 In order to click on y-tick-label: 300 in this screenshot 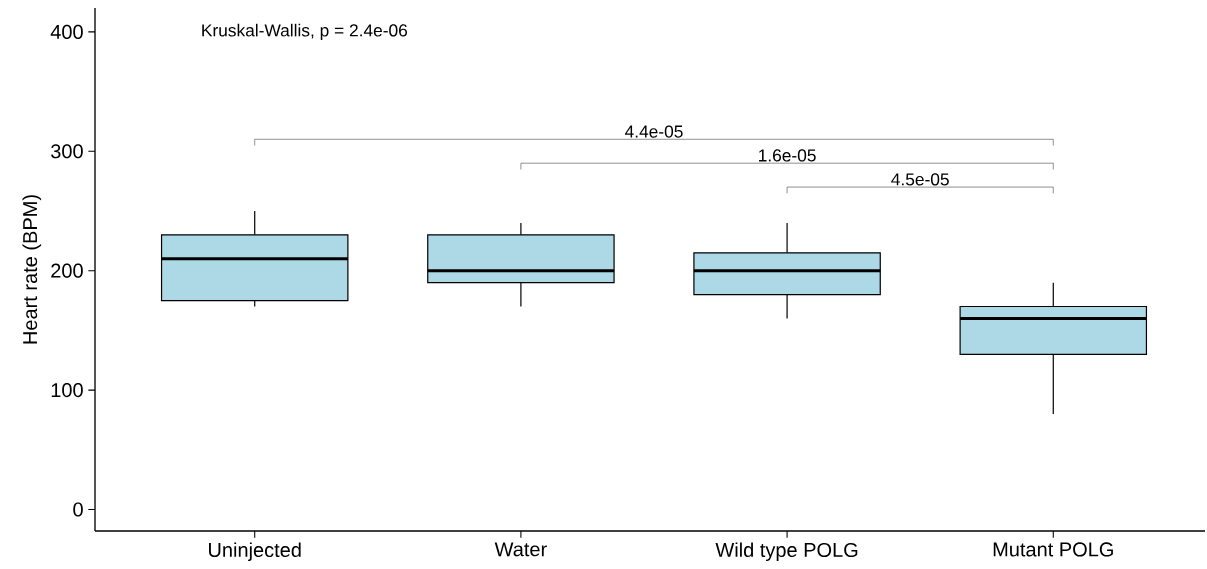, I will do `click(67, 151)`.